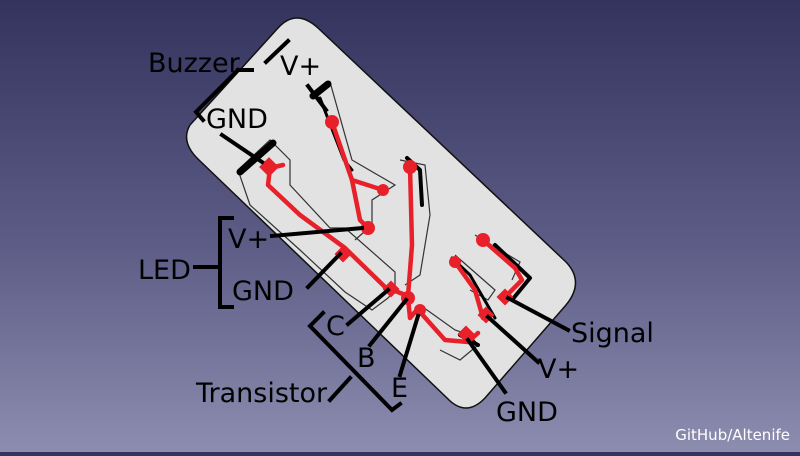  I want to click on signal-label: Signal, so click(612, 333).